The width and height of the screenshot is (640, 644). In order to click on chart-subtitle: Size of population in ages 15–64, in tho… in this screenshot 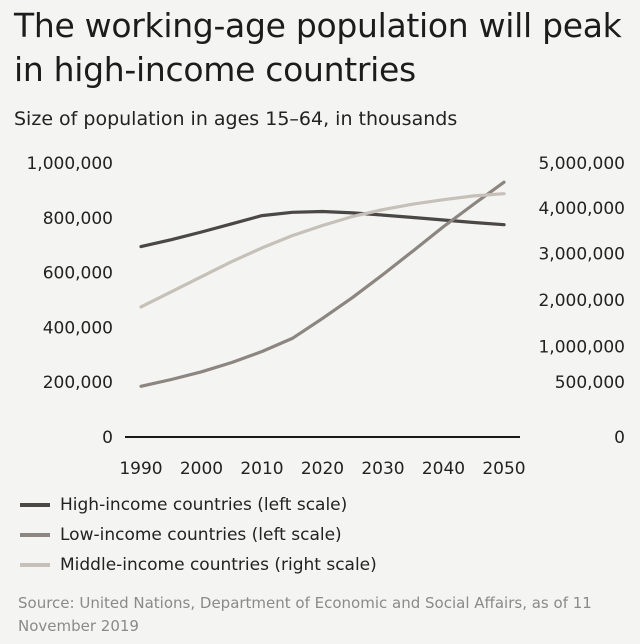, I will do `click(236, 119)`.